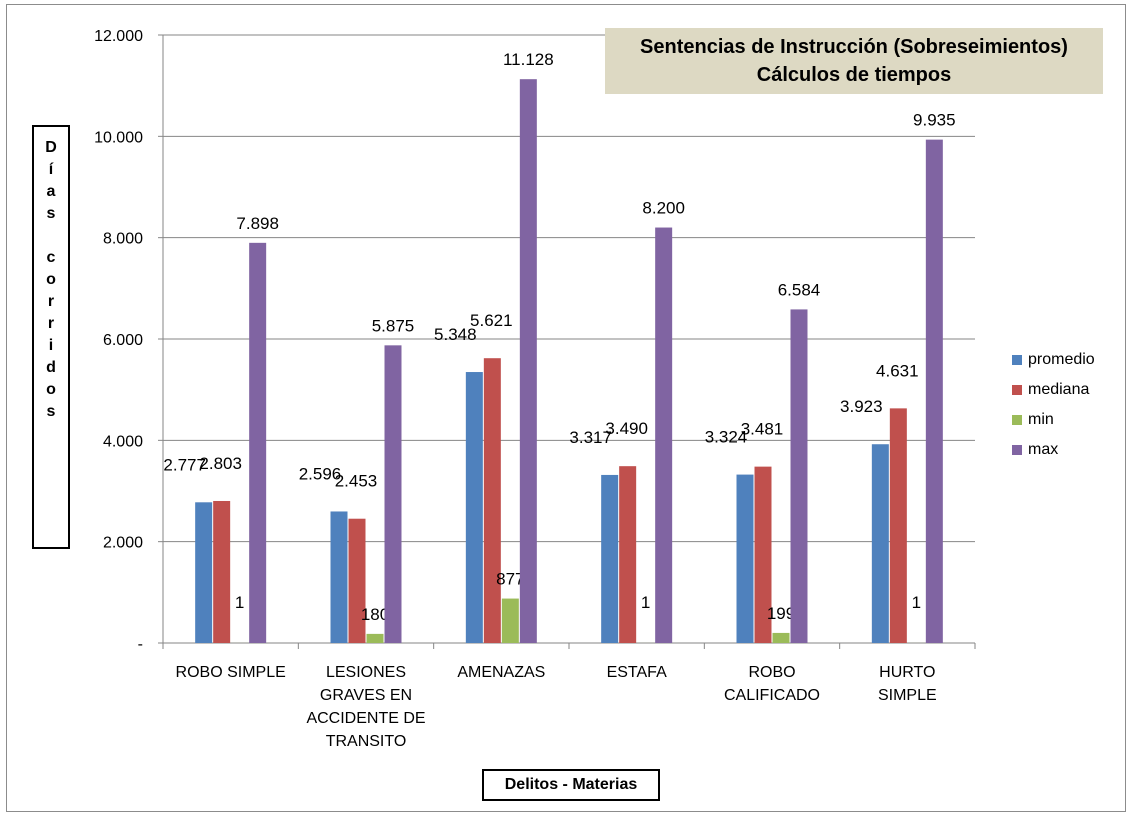 The height and width of the screenshot is (816, 1133). I want to click on y-axis-label-letter: í, so click(51, 169).